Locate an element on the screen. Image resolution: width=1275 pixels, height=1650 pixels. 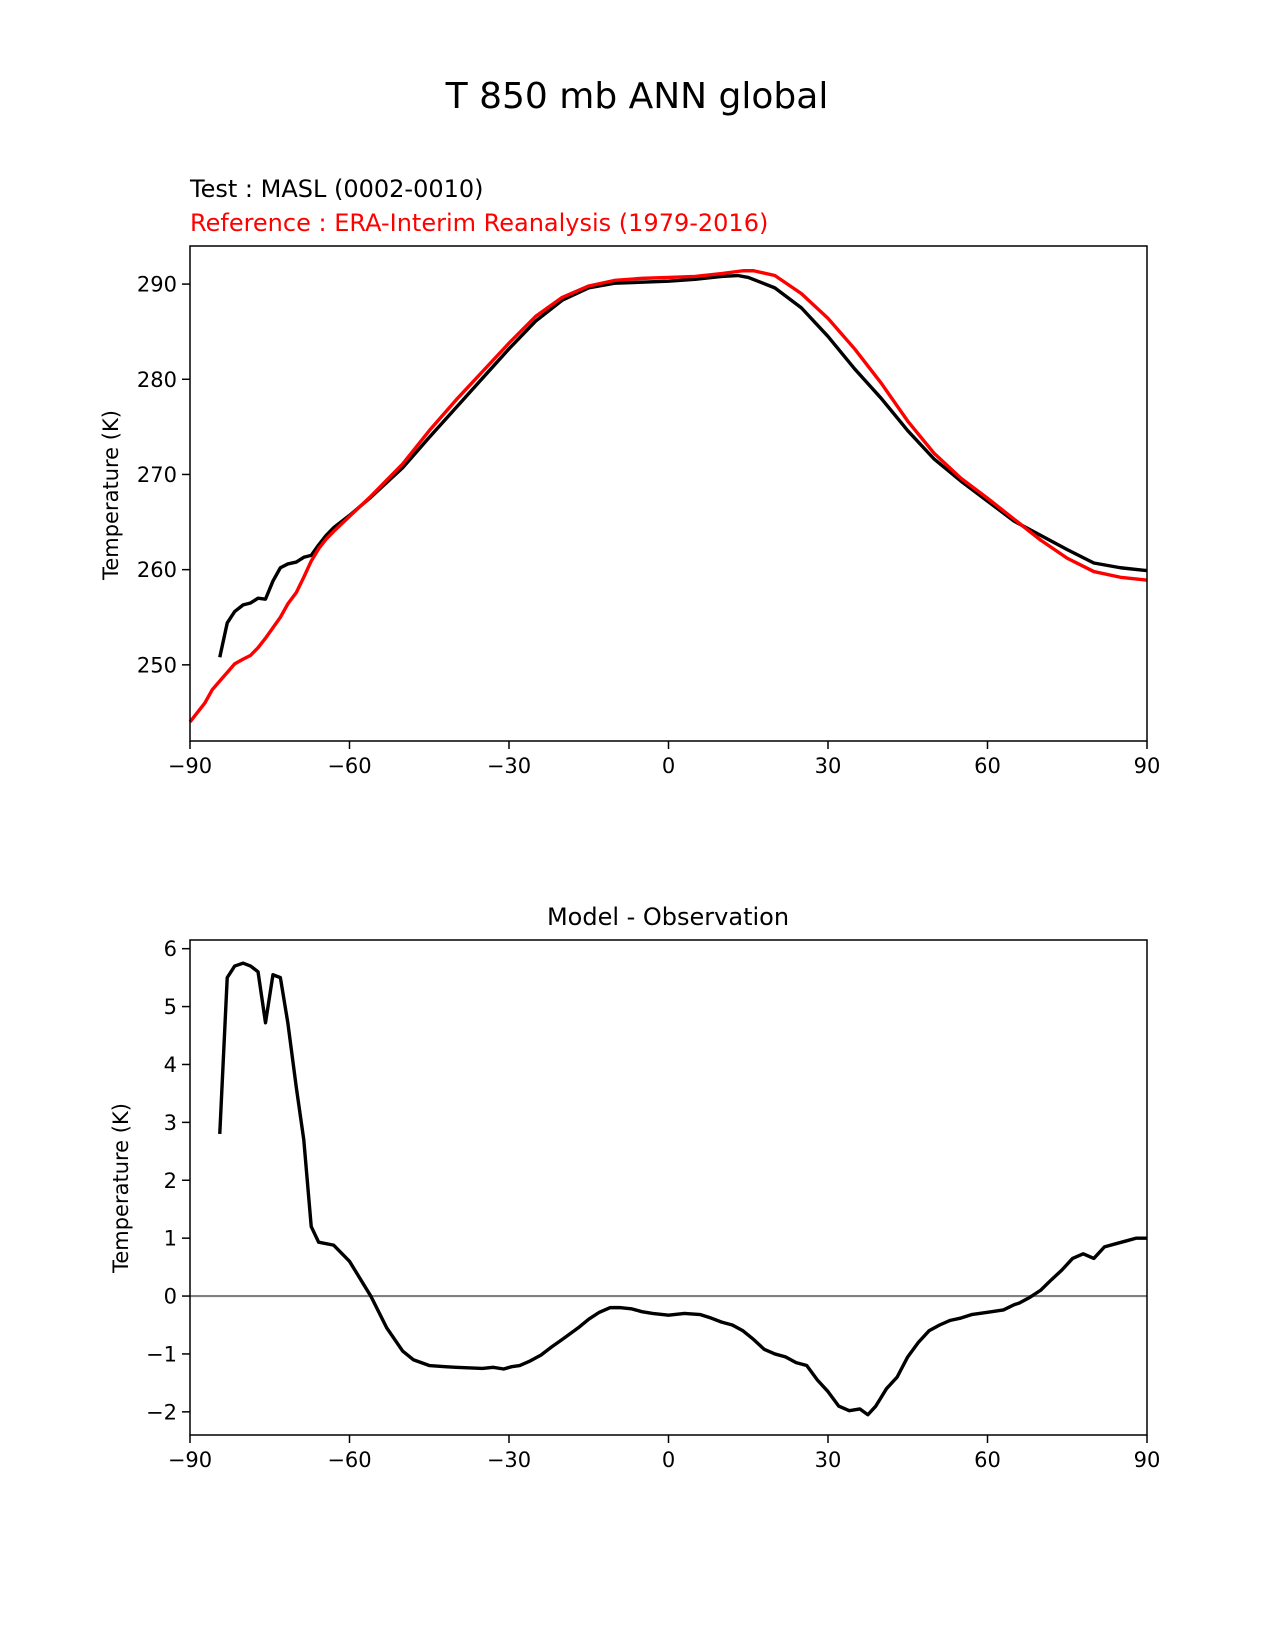
top-y-tick-label: 260 is located at coordinates (157, 570).